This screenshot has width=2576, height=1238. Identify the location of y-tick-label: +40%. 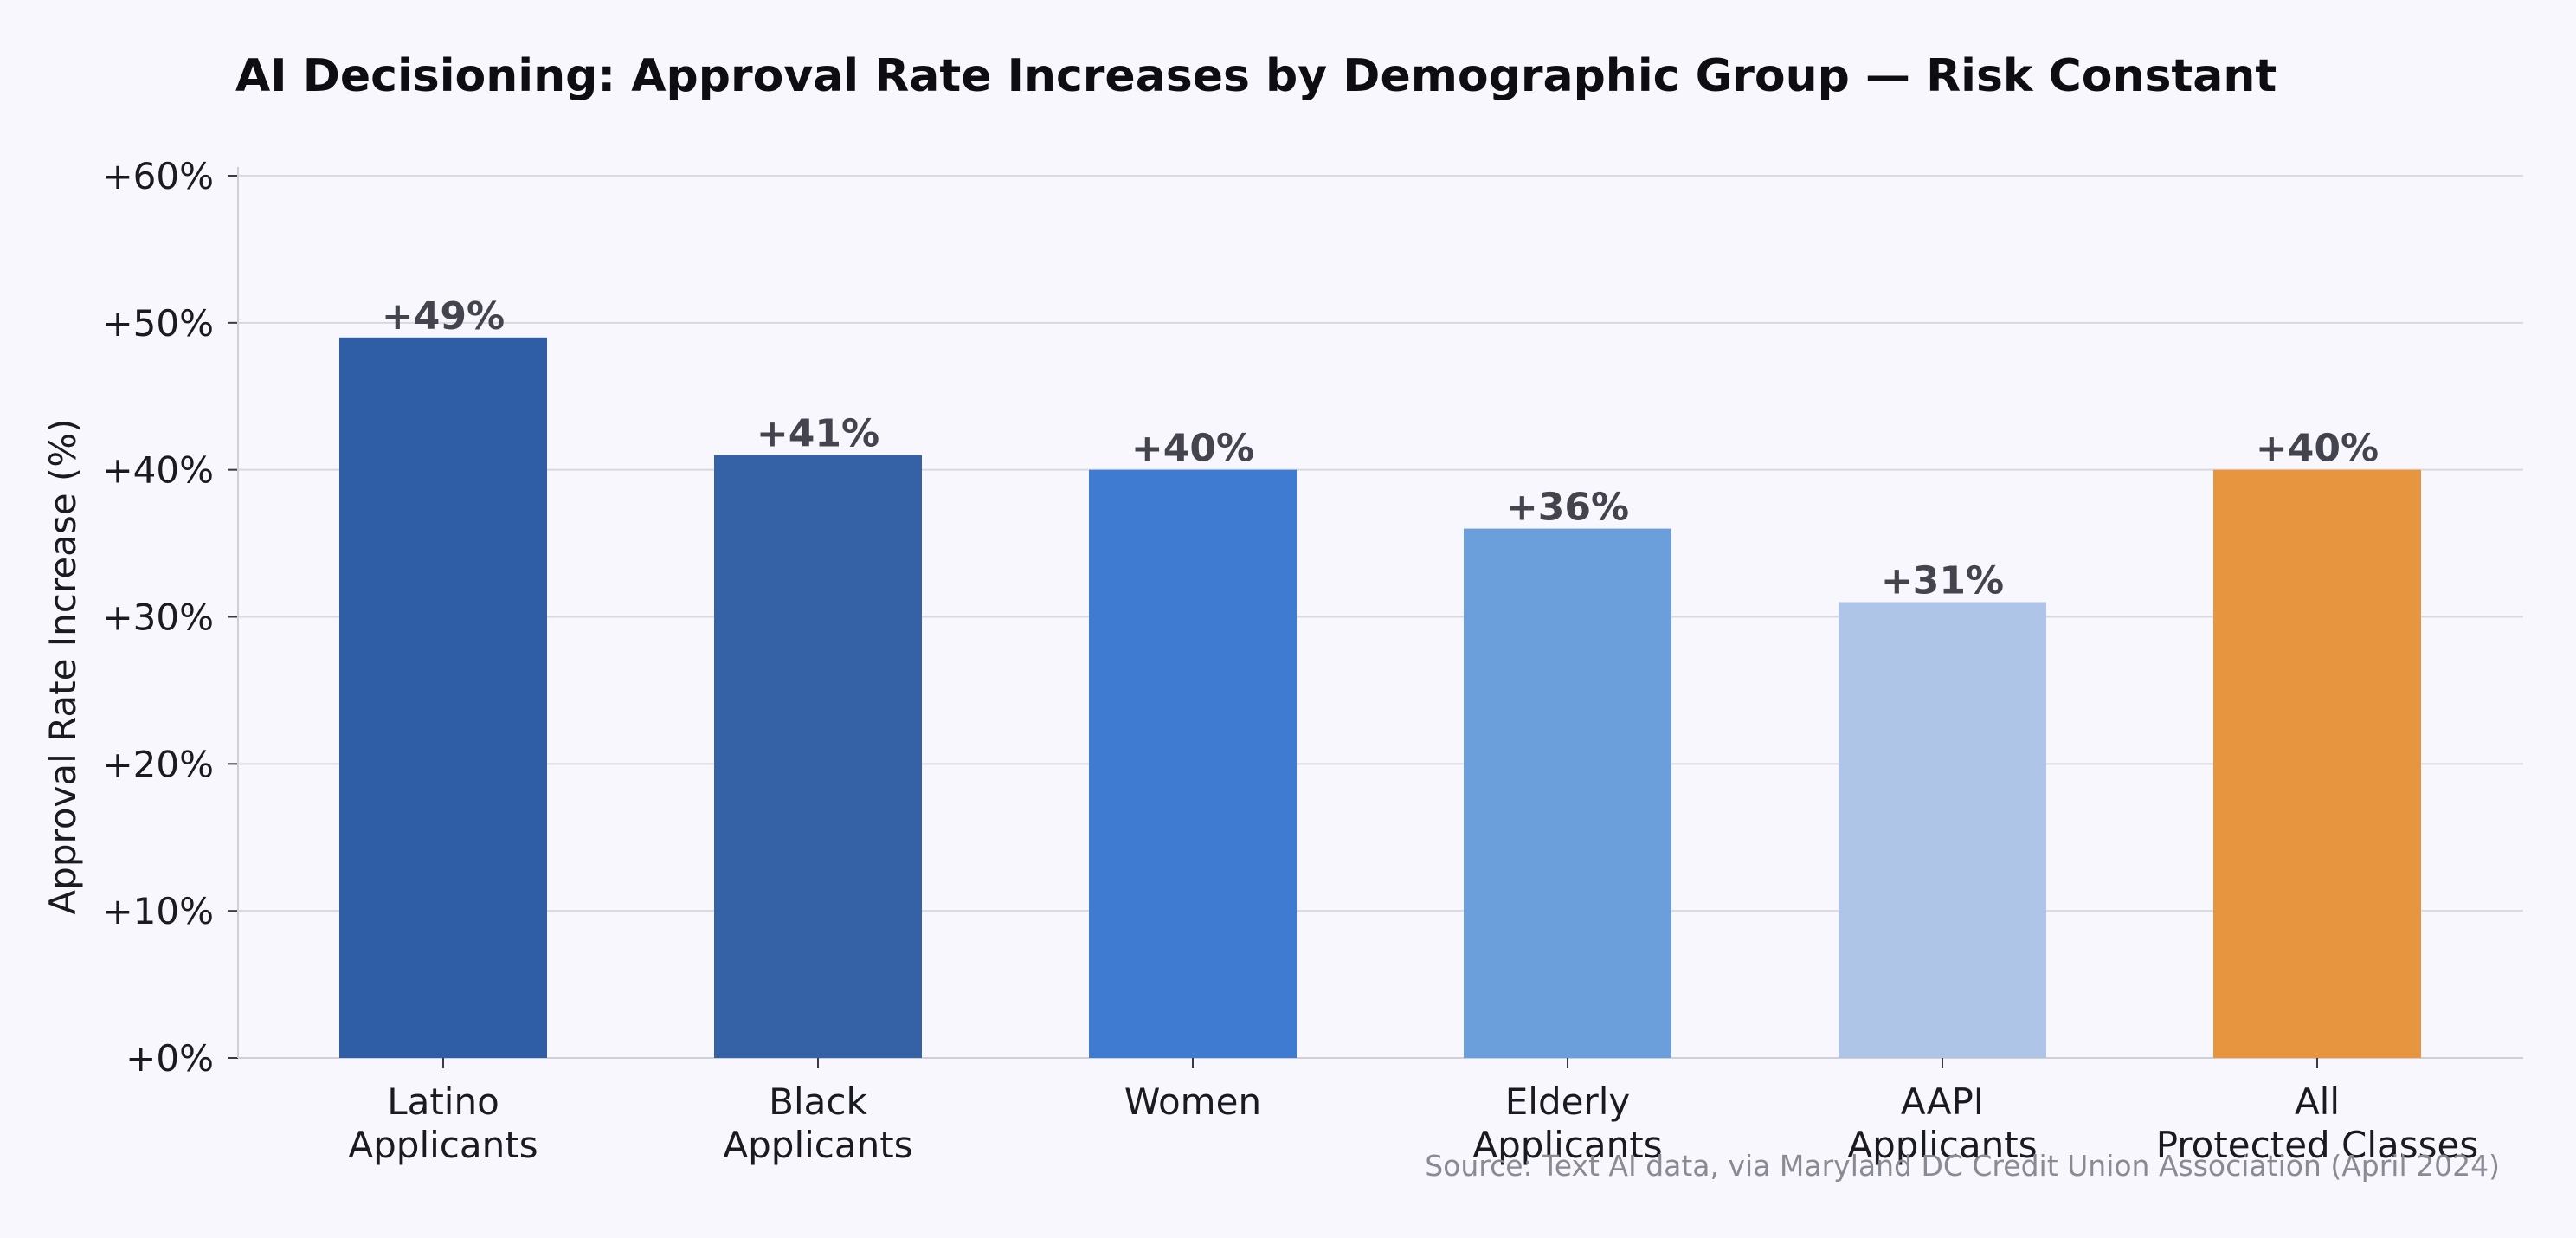
(158, 470).